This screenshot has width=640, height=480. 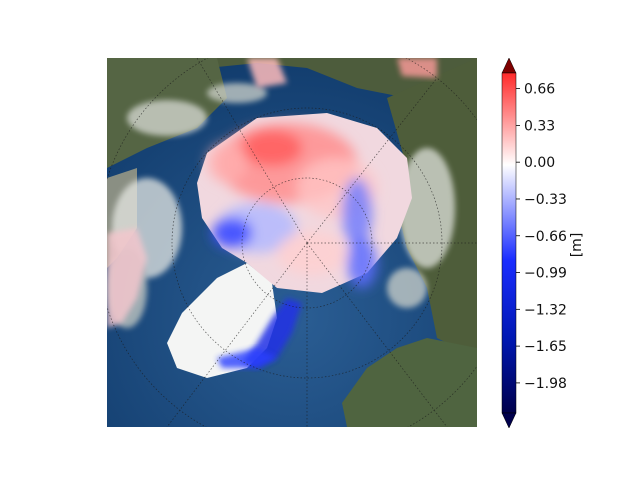 What do you see at coordinates (545, 237) in the screenshot?
I see `colorbar-tick-label: −0.66` at bounding box center [545, 237].